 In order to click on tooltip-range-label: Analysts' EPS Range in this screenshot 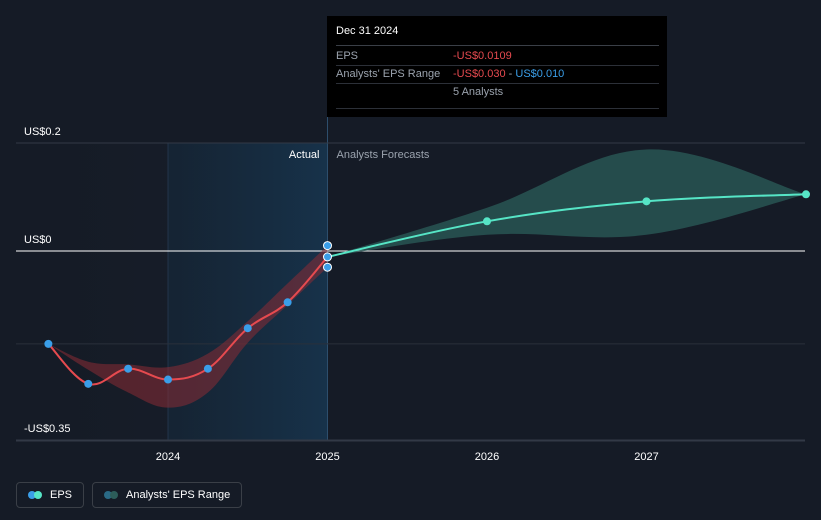, I will do `click(388, 74)`.